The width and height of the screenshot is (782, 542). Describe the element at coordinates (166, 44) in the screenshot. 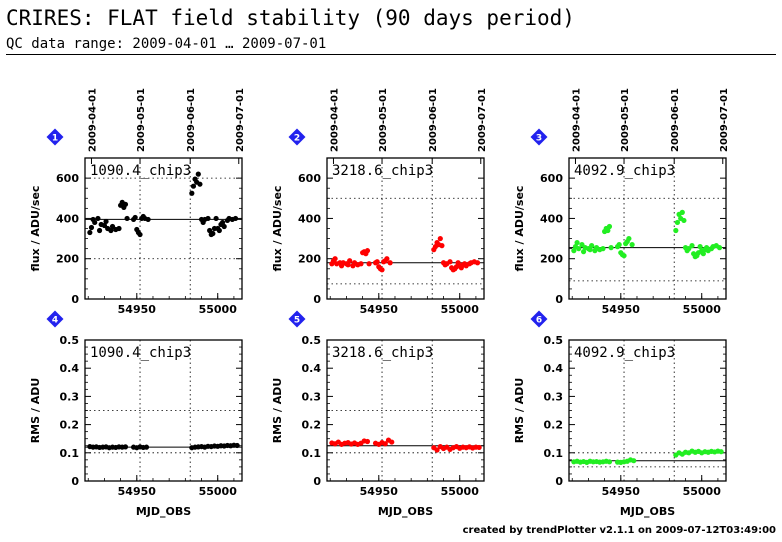

I see `page-subtitle: QC data range: 2009-04-01 … 2009-07-01` at that location.